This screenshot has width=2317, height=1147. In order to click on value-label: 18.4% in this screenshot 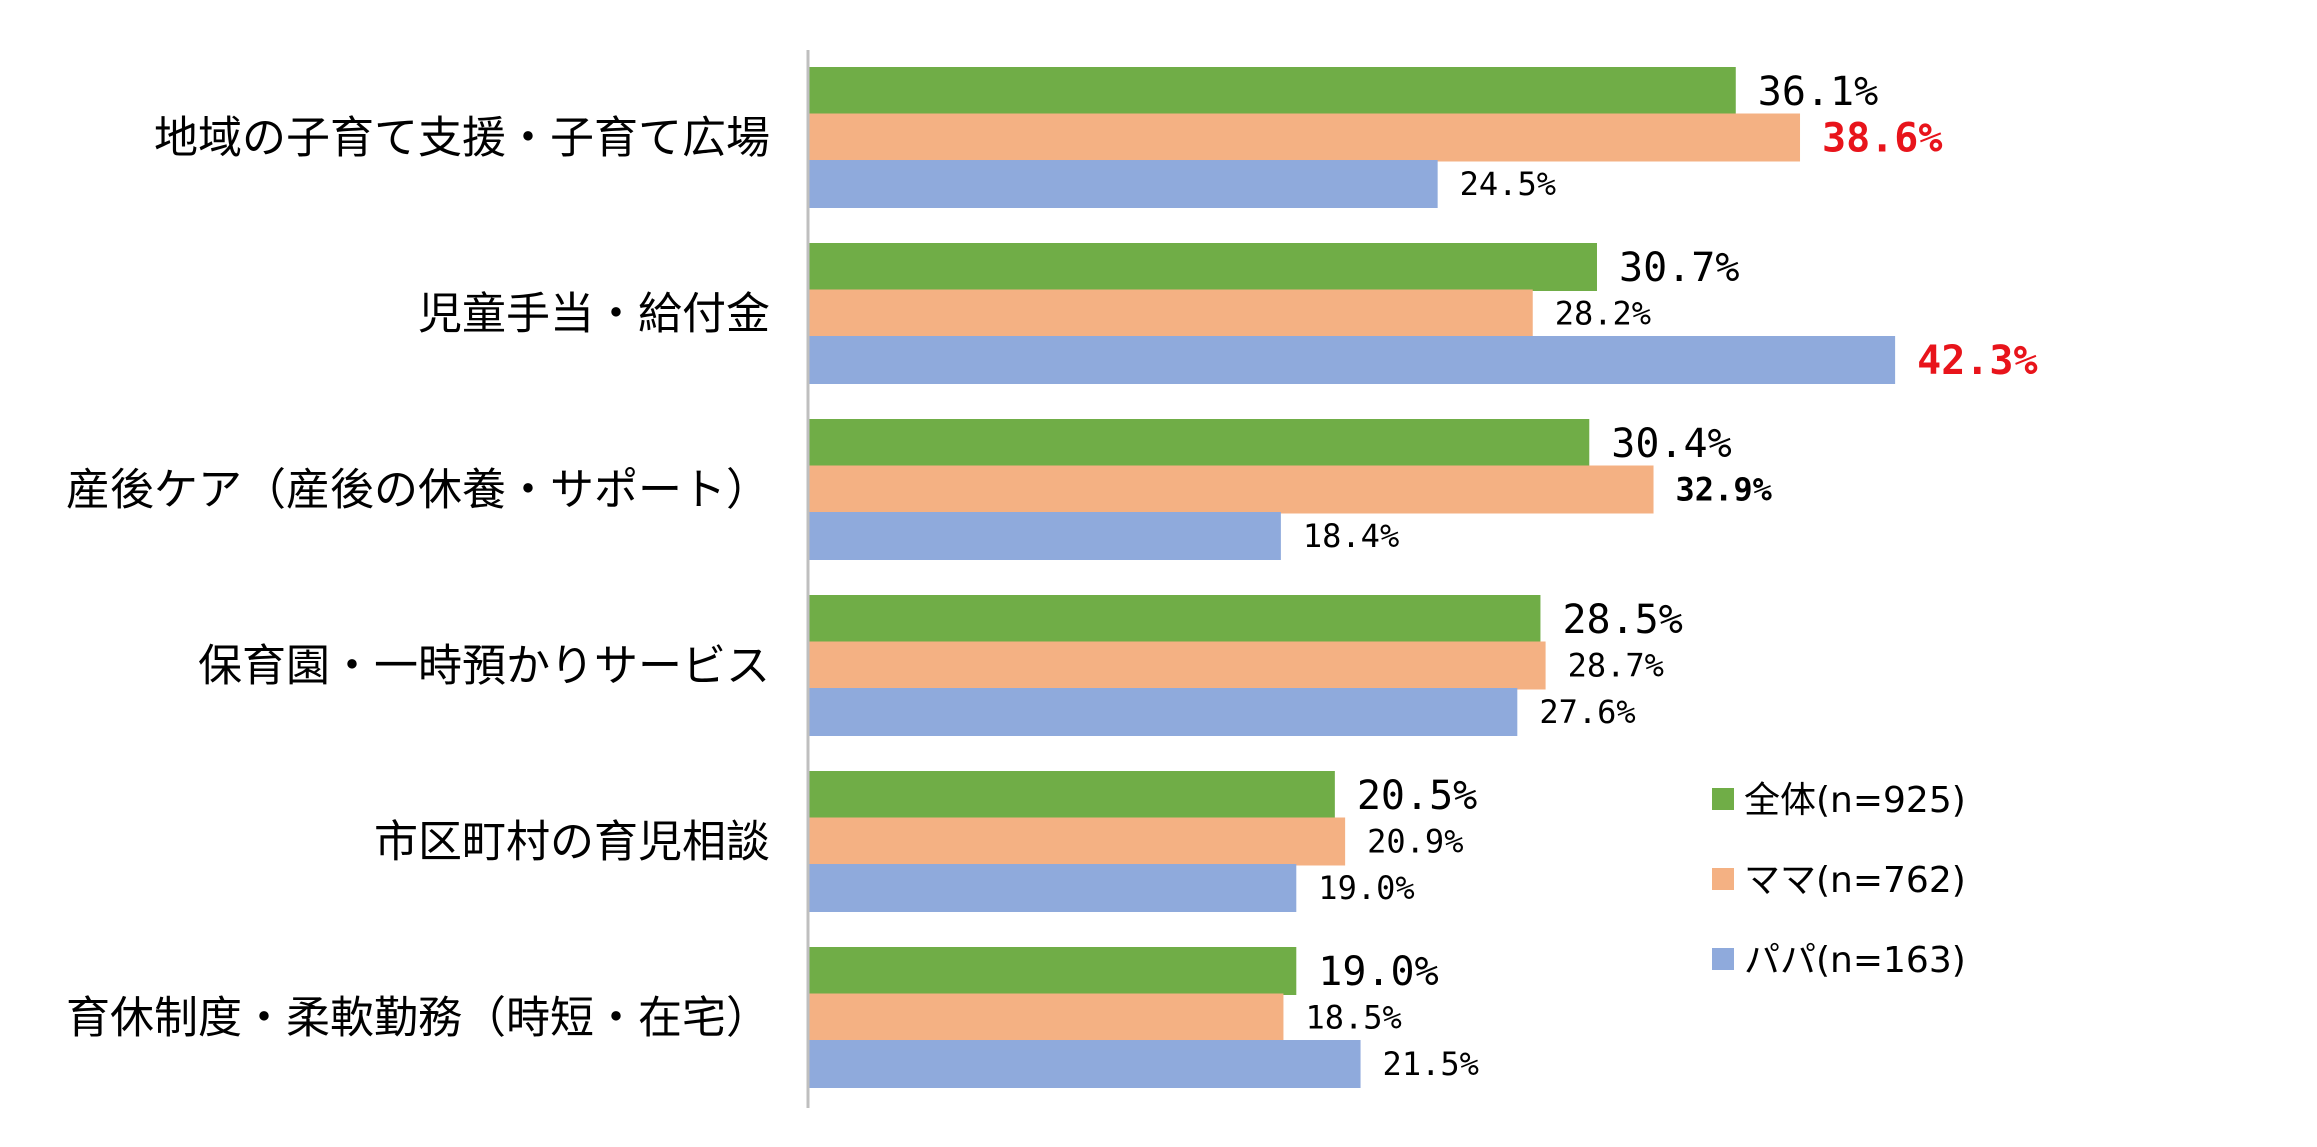, I will do `click(1351, 536)`.